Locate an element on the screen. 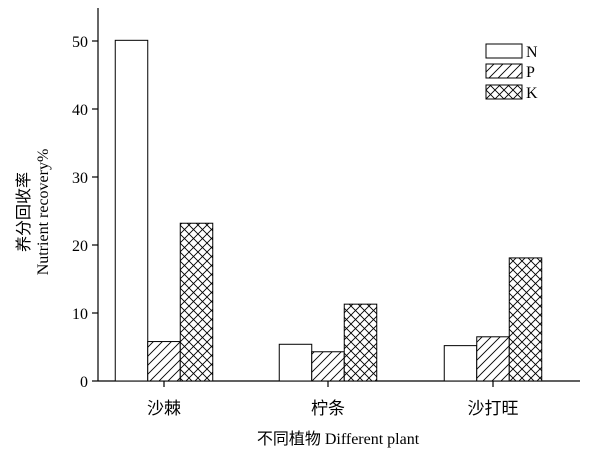  x-tick-label: 柠条 is located at coordinates (328, 408).